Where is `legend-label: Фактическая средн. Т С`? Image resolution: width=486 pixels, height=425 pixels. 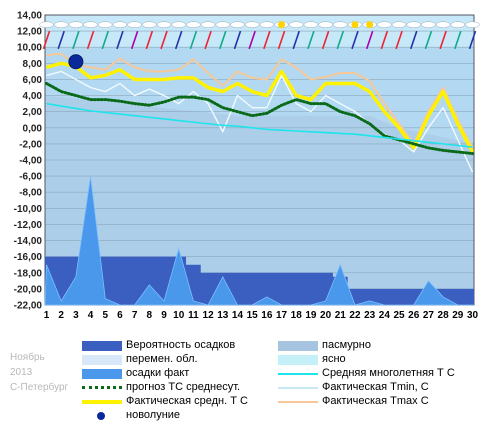
legend-label: Фактическая средн. Т С is located at coordinates (187, 401).